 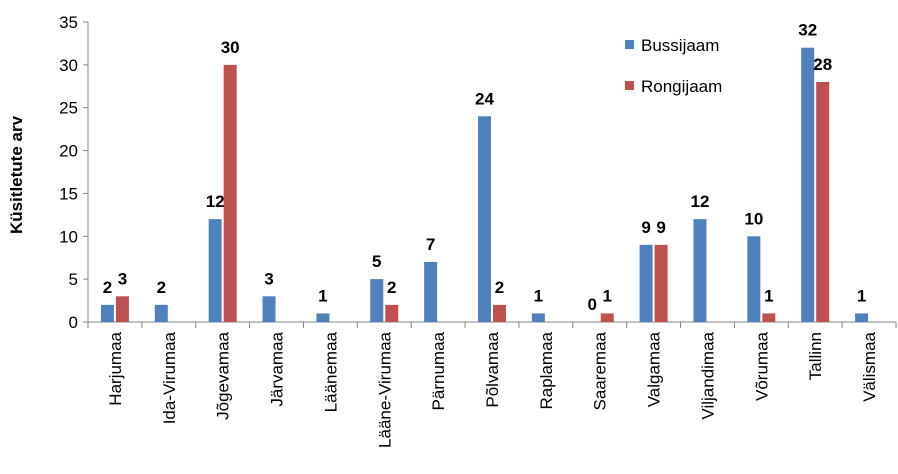 I want to click on y-tick-label: 0, so click(x=73, y=322).